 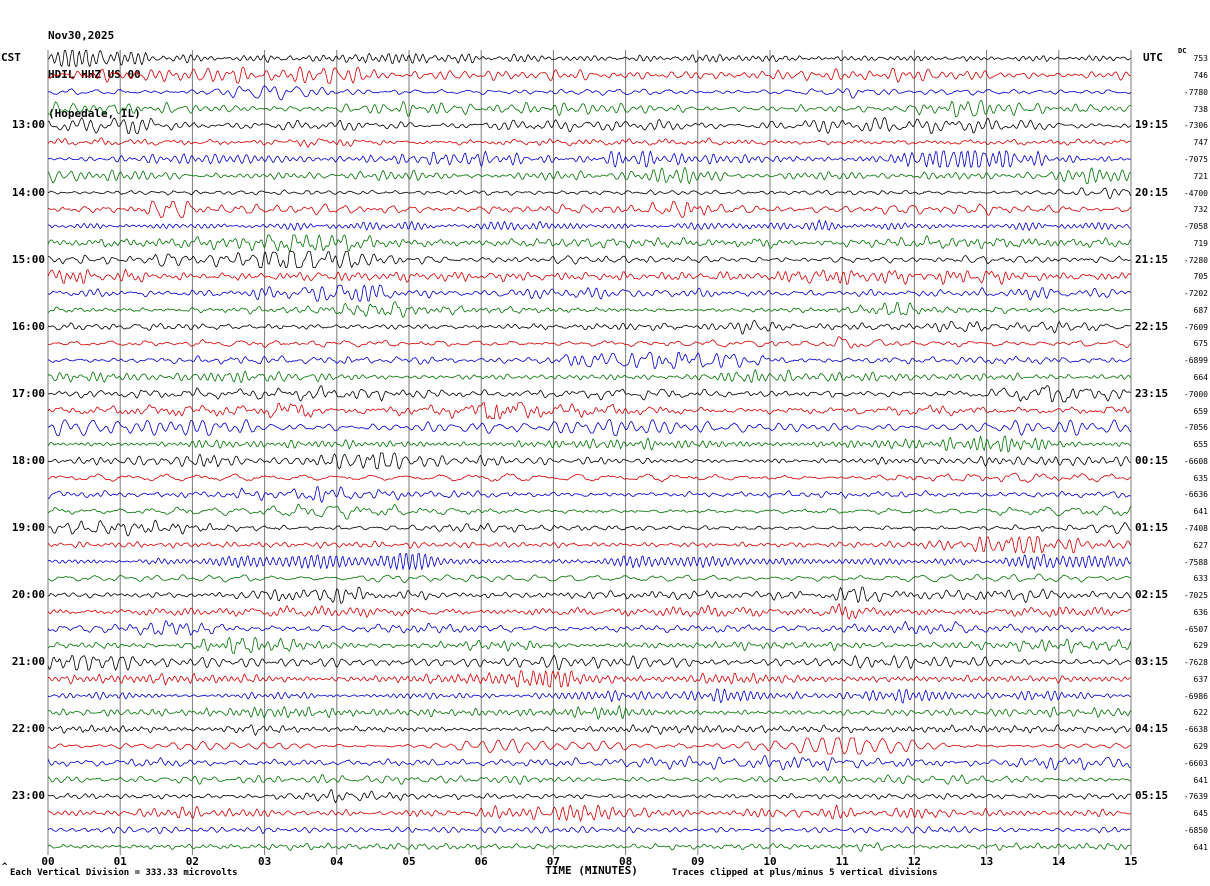 What do you see at coordinates (1200, 344) in the screenshot?
I see `dc-value: 675` at bounding box center [1200, 344].